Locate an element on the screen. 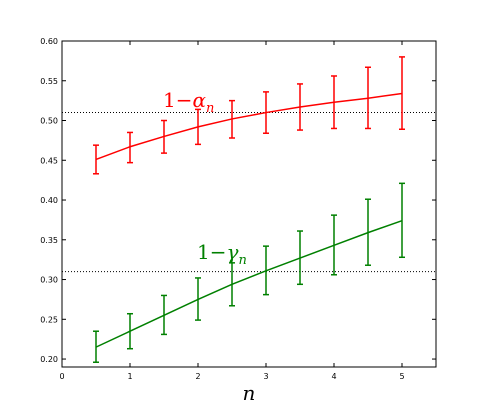 The width and height of the screenshot is (485, 409). series-label-1: 1−γn is located at coordinates (222, 254).